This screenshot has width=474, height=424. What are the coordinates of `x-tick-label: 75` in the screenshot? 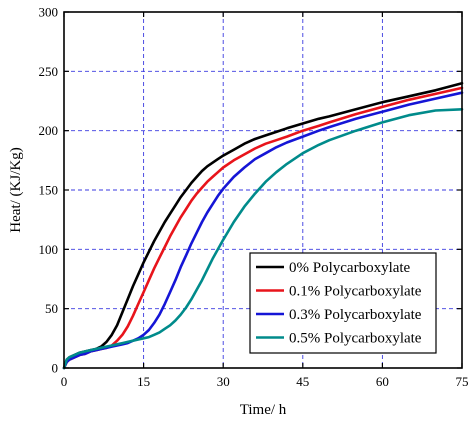 It's located at (462, 381).